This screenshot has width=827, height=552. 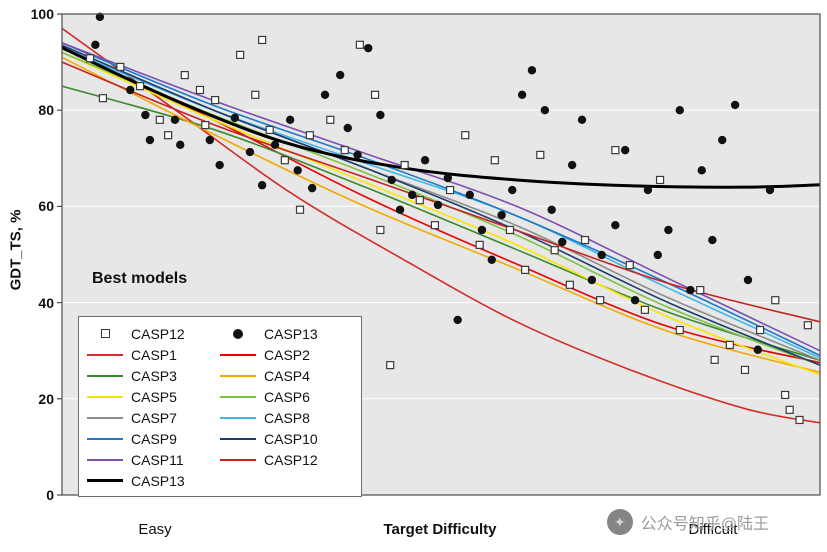 What do you see at coordinates (154, 438) in the screenshot?
I see `legend-item-label: CASP9` at bounding box center [154, 438].